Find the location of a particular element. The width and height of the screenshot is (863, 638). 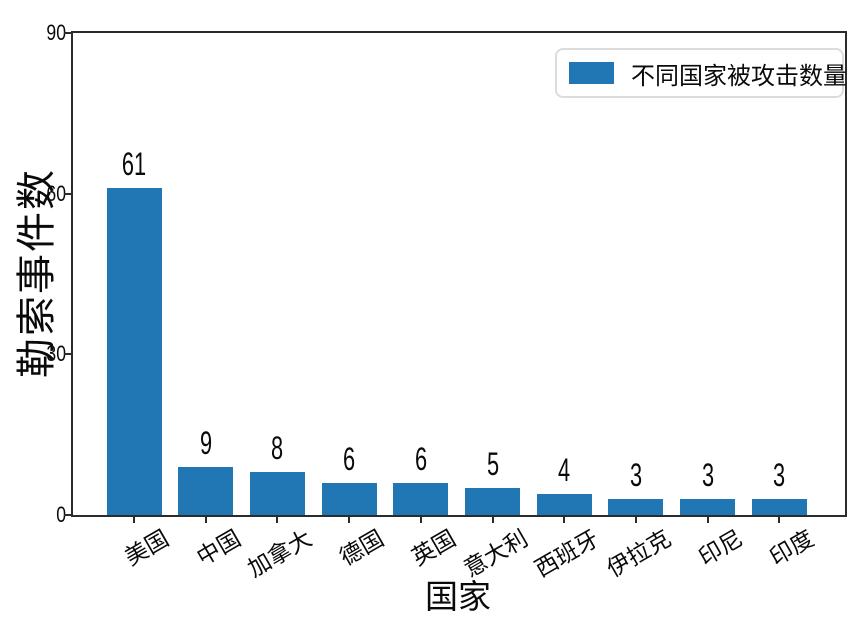

legend-swatch-icon is located at coordinates (591, 73).